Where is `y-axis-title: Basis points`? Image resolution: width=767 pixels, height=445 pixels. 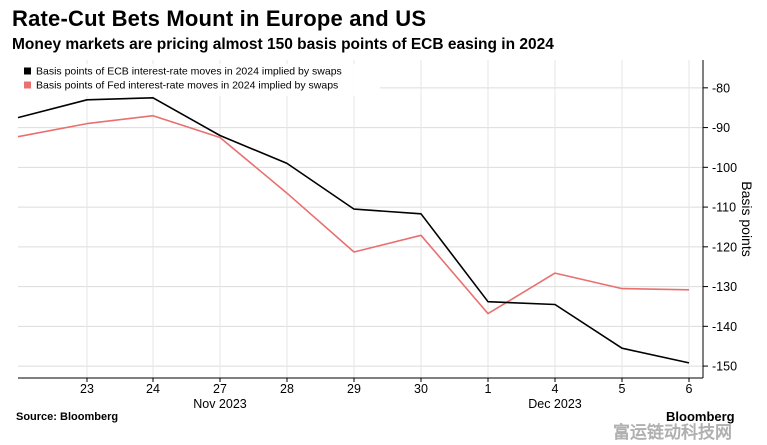
y-axis-title: Basis points is located at coordinates (747, 218).